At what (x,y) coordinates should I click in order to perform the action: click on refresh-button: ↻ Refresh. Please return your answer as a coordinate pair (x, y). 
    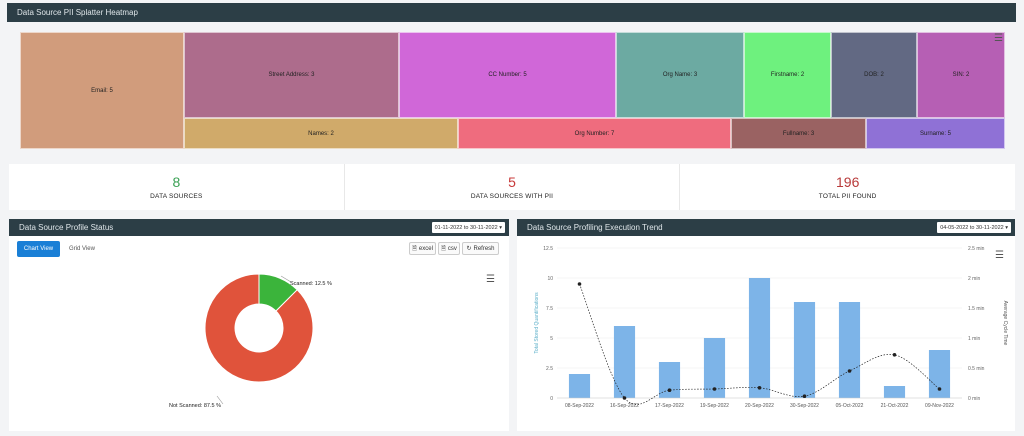
    Looking at the image, I should click on (480, 248).